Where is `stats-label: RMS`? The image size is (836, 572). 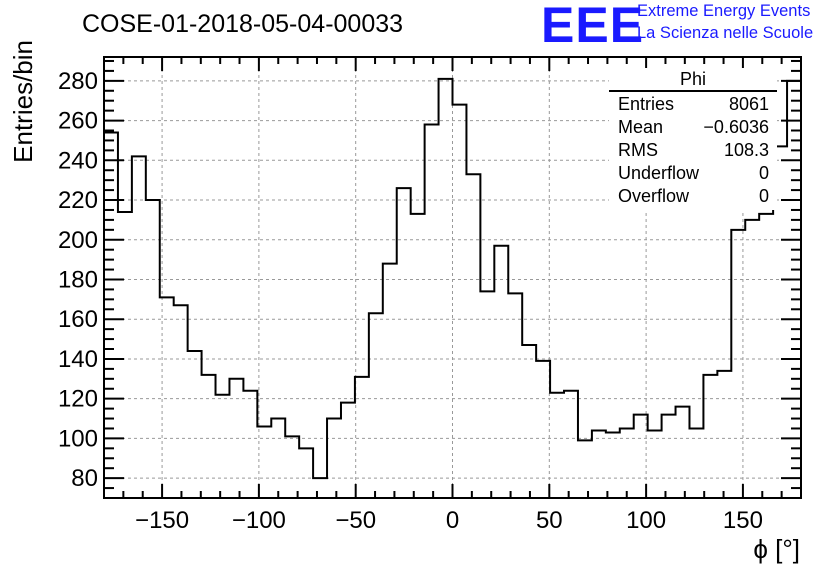
stats-label: RMS is located at coordinates (638, 150).